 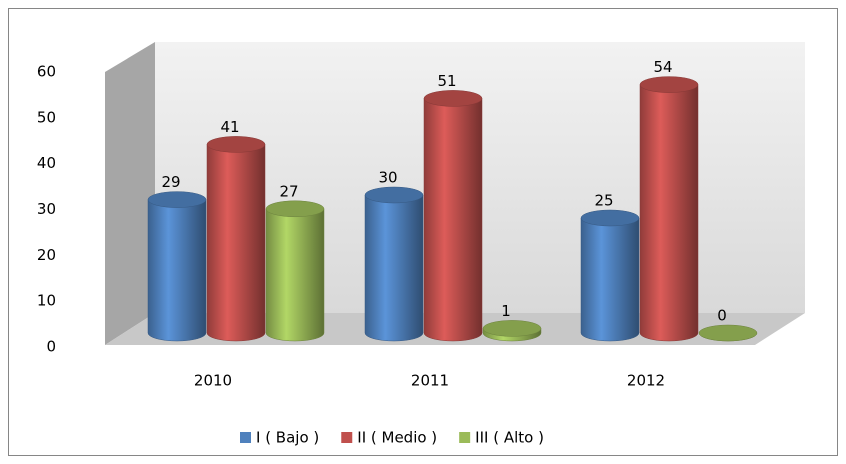 What do you see at coordinates (662, 67) in the screenshot?
I see `data-label: 54` at bounding box center [662, 67].